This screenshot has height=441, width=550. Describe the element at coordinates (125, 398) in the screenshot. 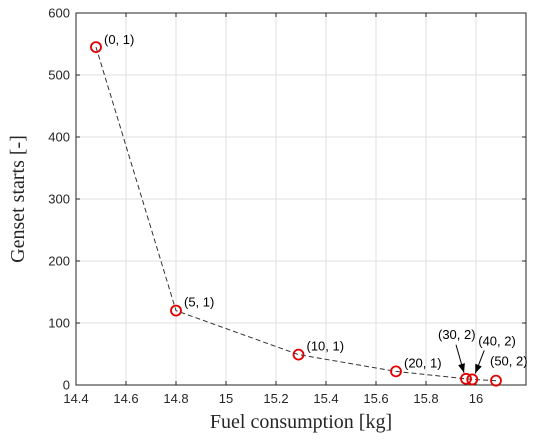

I see `x-tick-label: 14.6` at that location.